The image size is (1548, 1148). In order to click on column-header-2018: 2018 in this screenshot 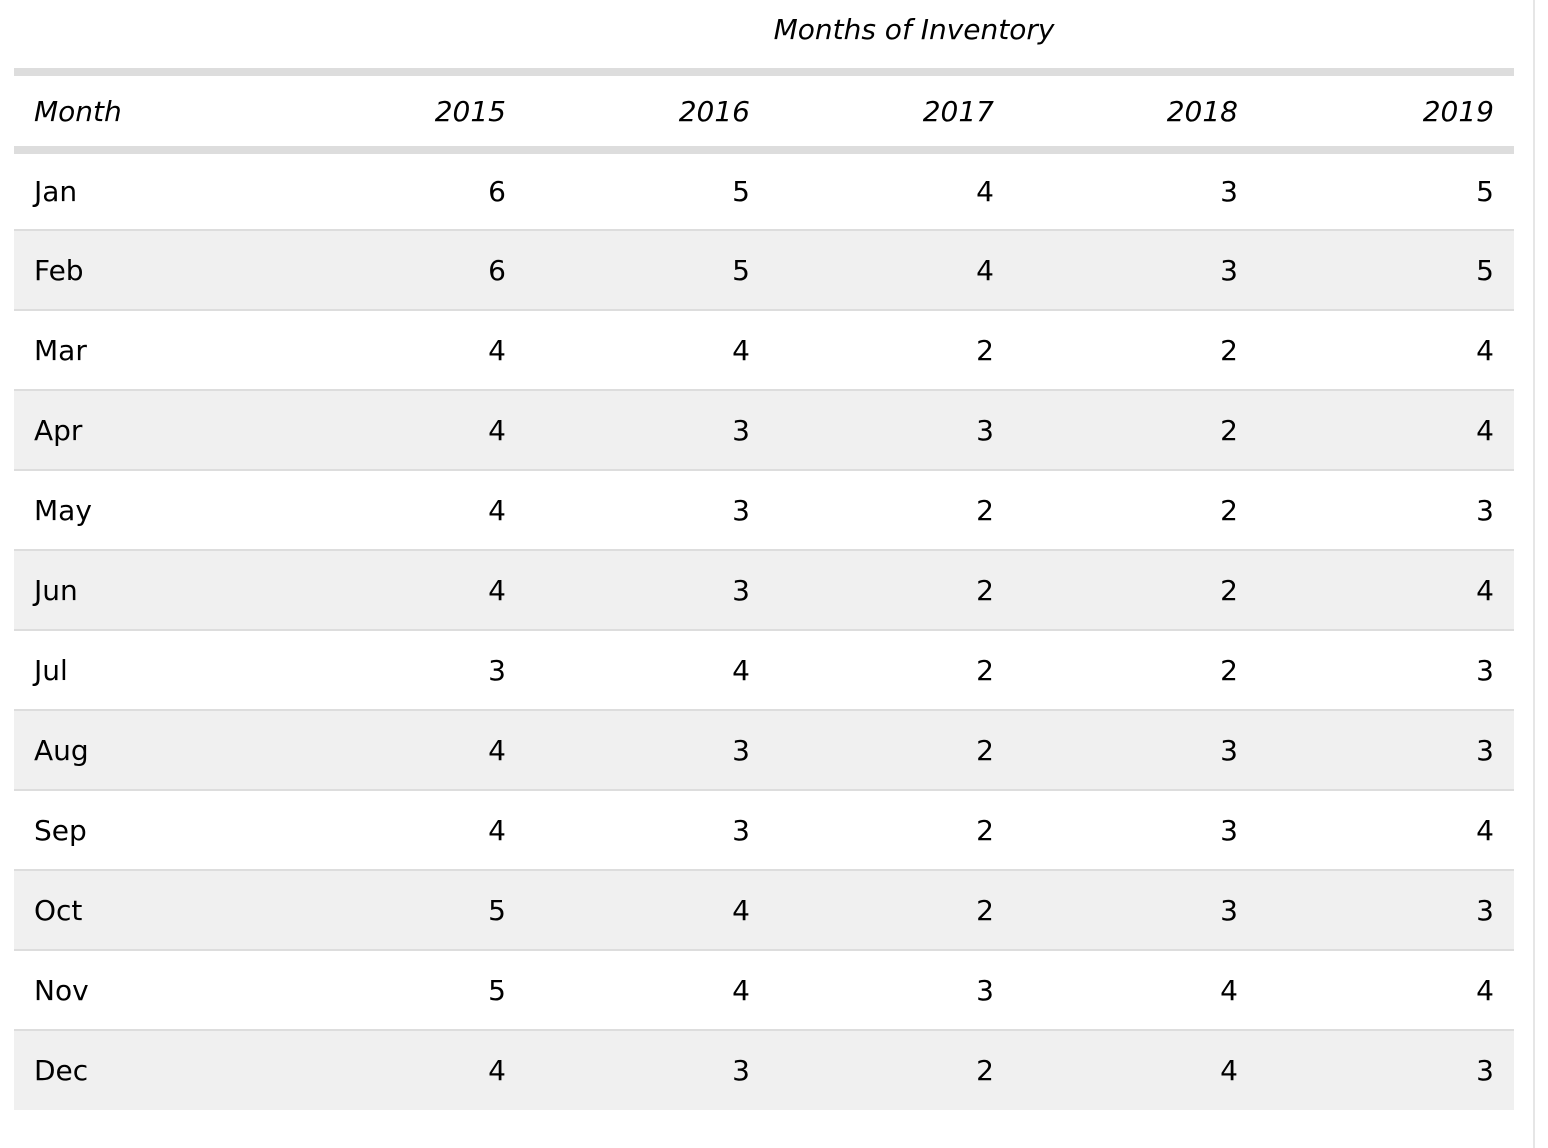, I will do `click(1202, 111)`.